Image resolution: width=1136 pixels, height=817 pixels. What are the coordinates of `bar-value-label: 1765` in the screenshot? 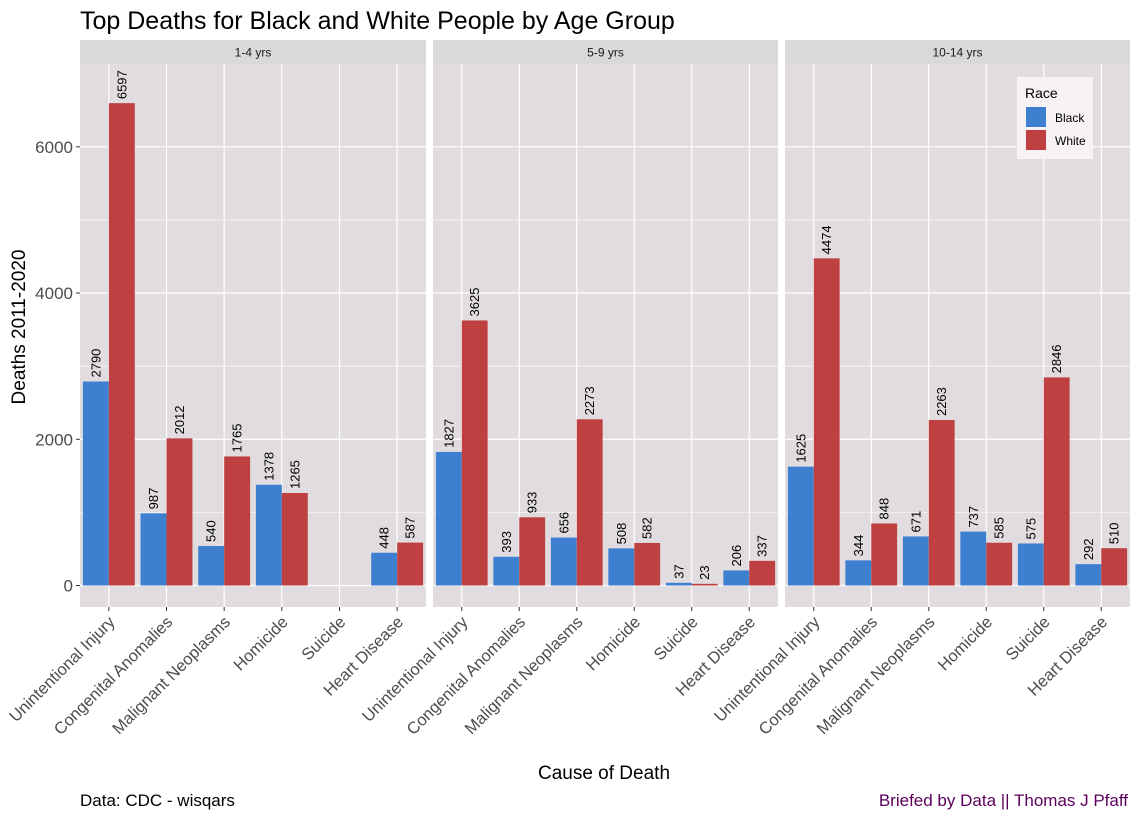 It's located at (237, 438).